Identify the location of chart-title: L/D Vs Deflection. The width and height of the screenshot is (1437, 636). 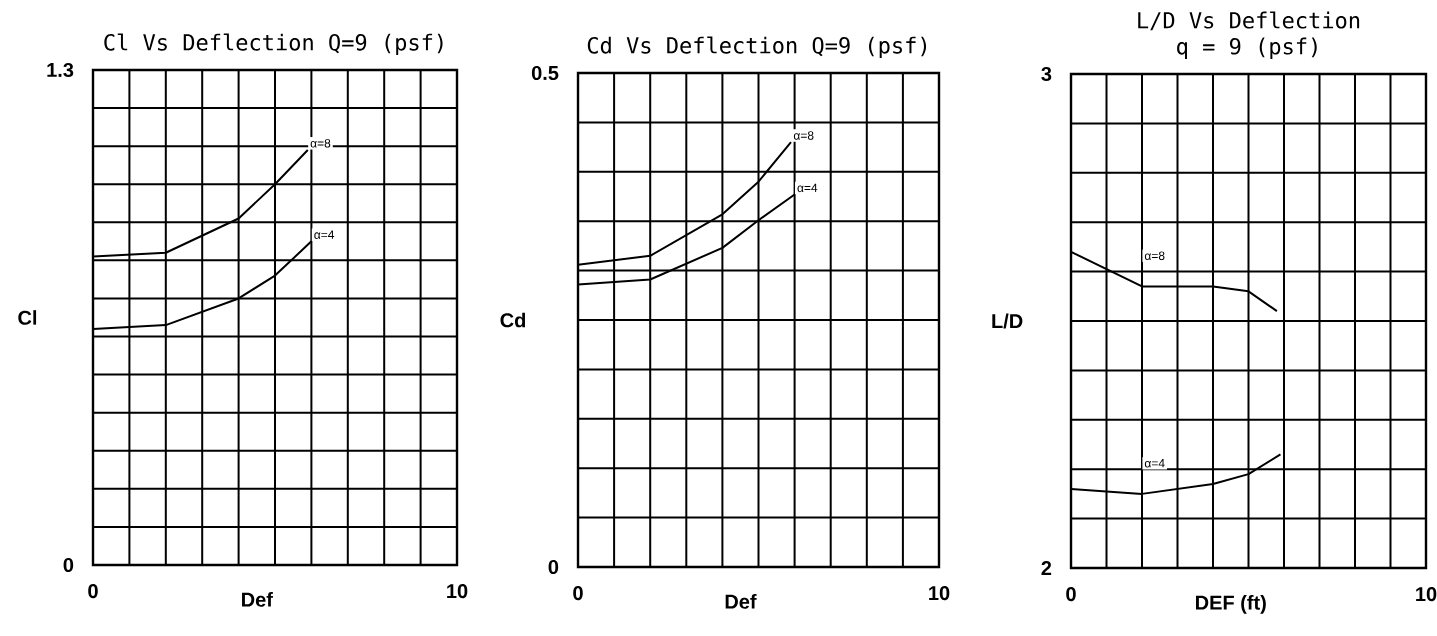
(1249, 21).